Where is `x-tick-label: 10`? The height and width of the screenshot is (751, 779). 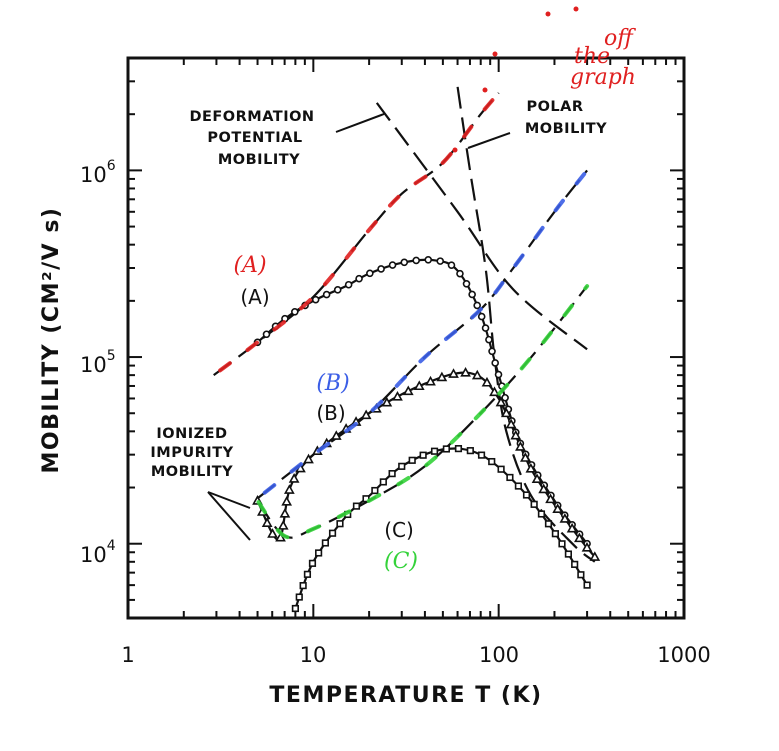 x-tick-label: 10 is located at coordinates (313, 655).